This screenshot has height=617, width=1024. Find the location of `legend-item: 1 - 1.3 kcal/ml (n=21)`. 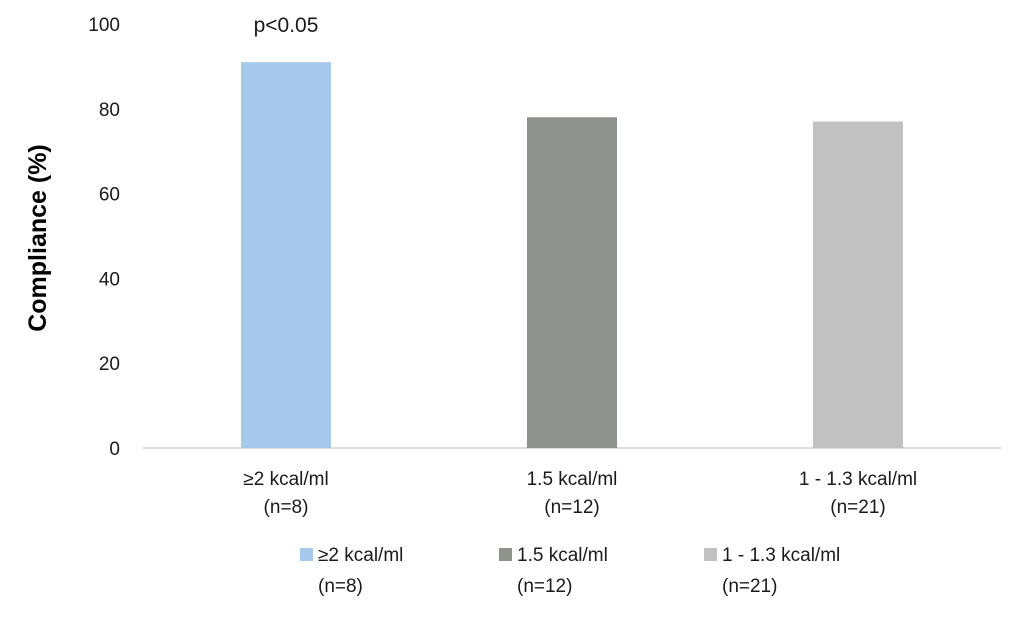

legend-item: 1 - 1.3 kcal/ml (n=21) is located at coordinates (772, 571).